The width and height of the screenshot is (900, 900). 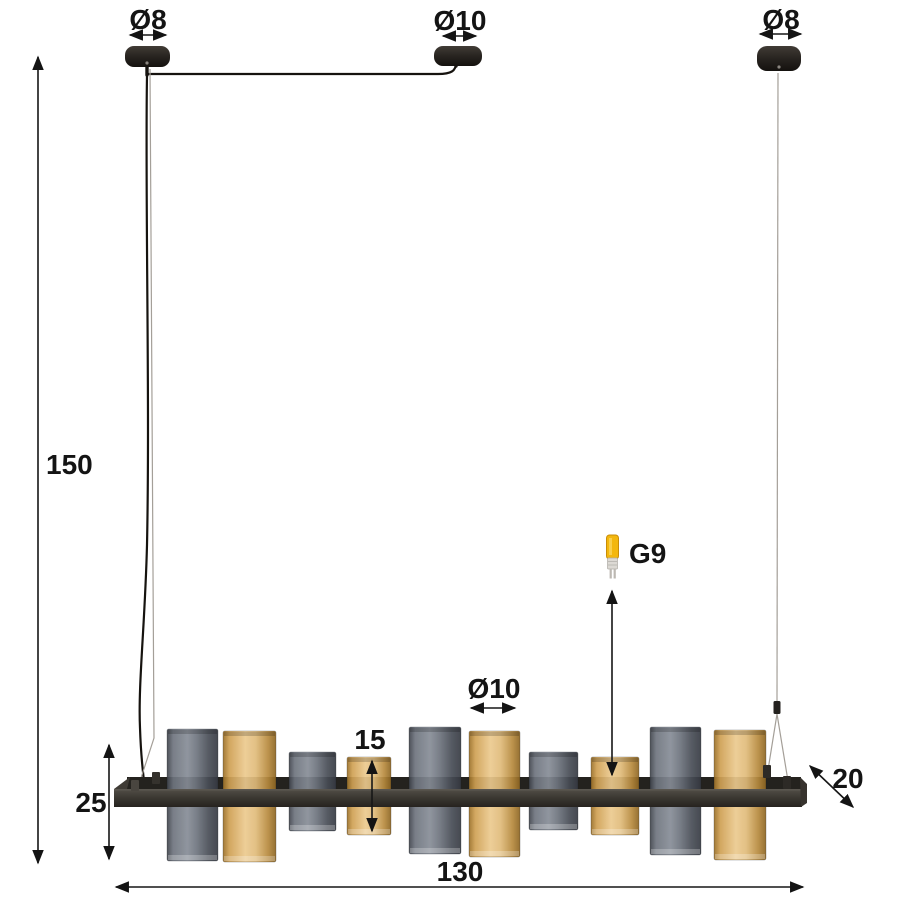 I want to click on ceiling-canopy-left, so click(x=147, y=56).